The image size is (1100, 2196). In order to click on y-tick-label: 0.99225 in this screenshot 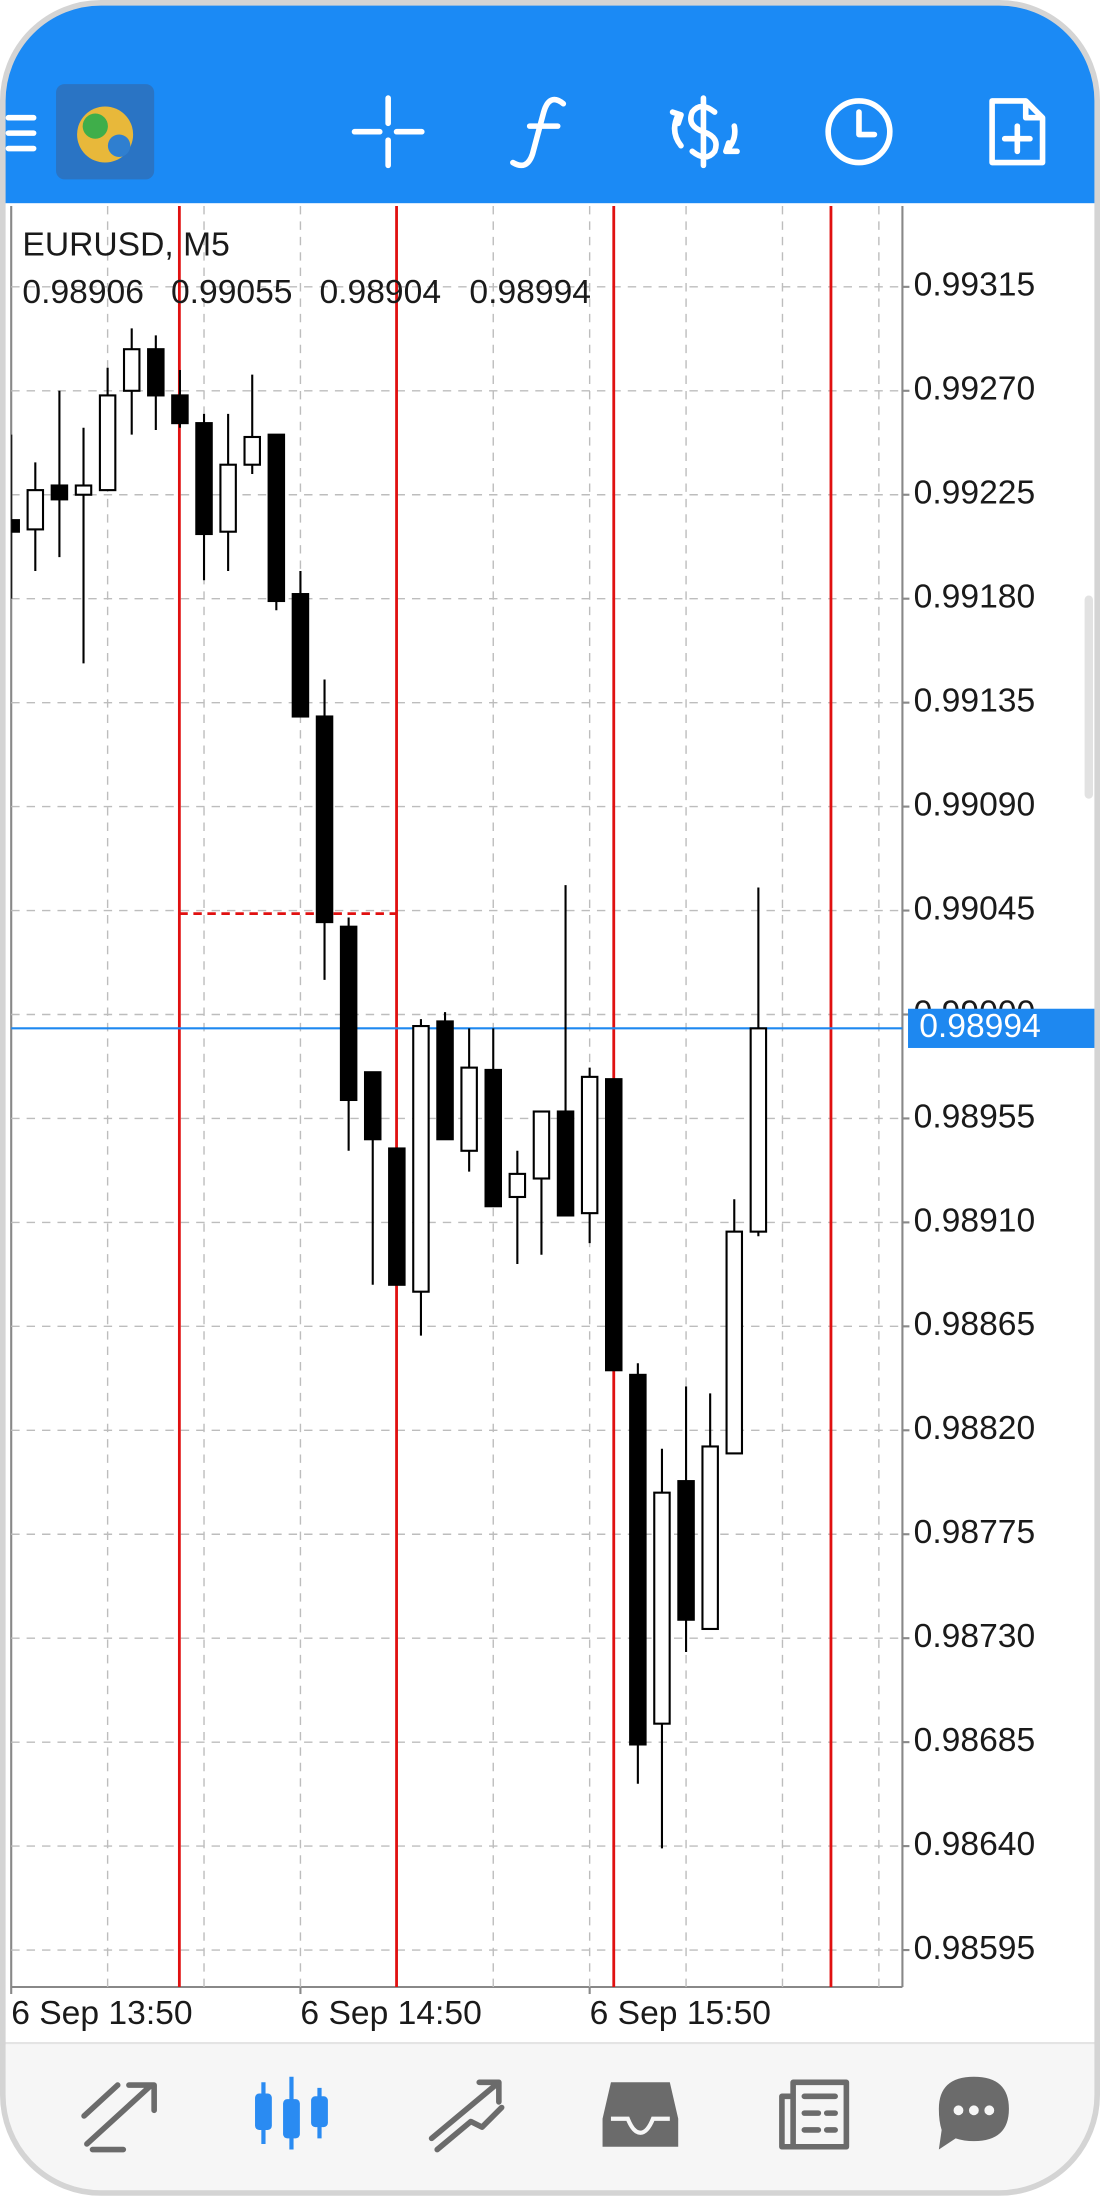, I will do `click(975, 493)`.